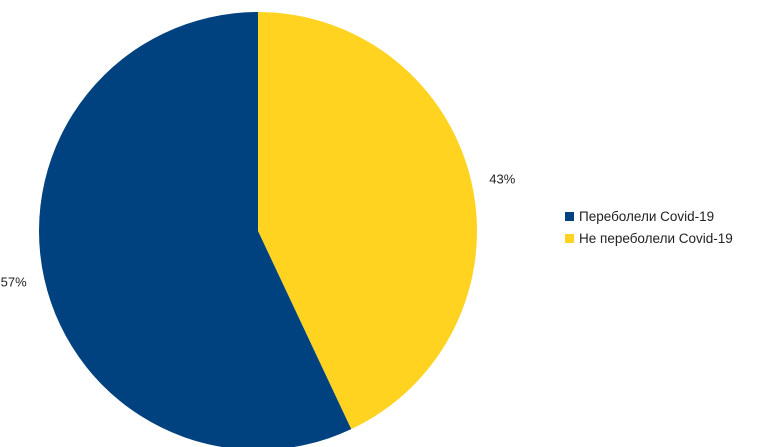 Image resolution: width=776 pixels, height=447 pixels. I want to click on legend-label-not-recovered: Не переболели Covid-19, so click(656, 238).